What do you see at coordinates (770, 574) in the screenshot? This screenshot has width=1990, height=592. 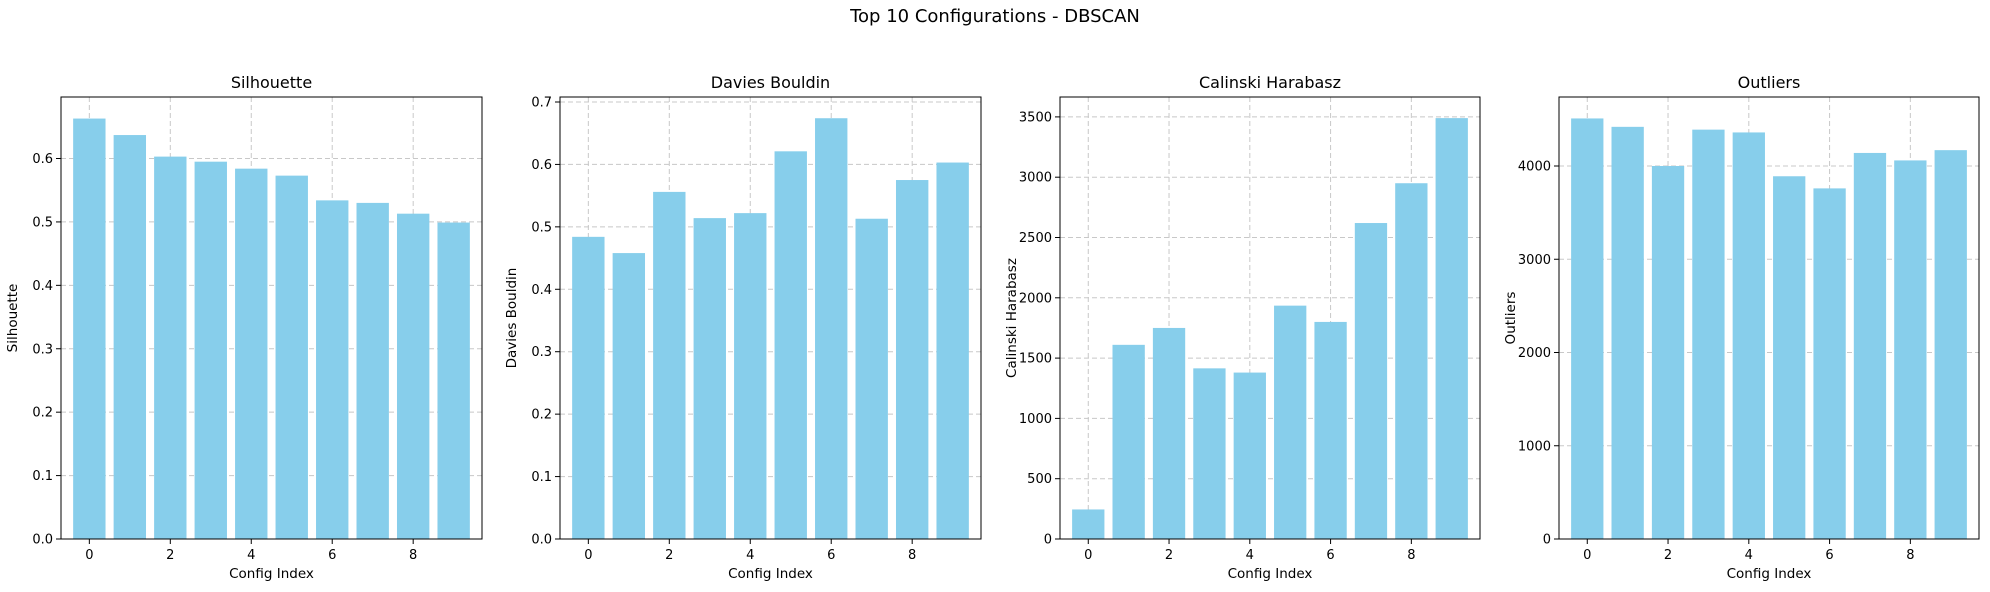 I see `chart1-xlabel: Config Index` at bounding box center [770, 574].